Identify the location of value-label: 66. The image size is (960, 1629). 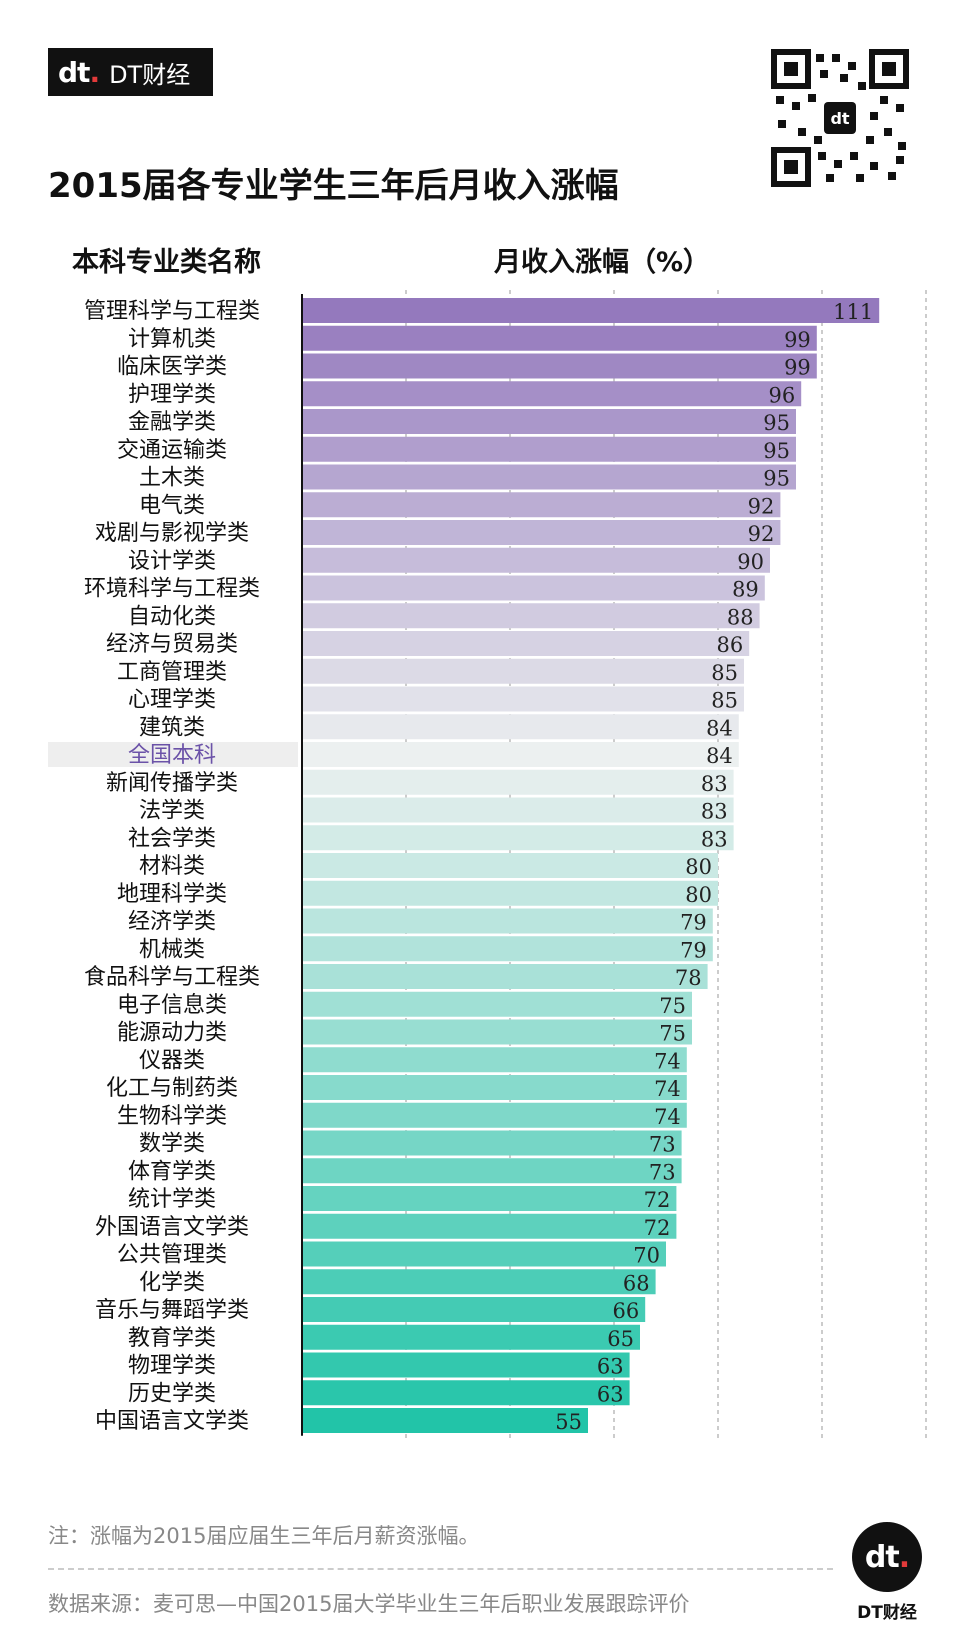
(625, 1311).